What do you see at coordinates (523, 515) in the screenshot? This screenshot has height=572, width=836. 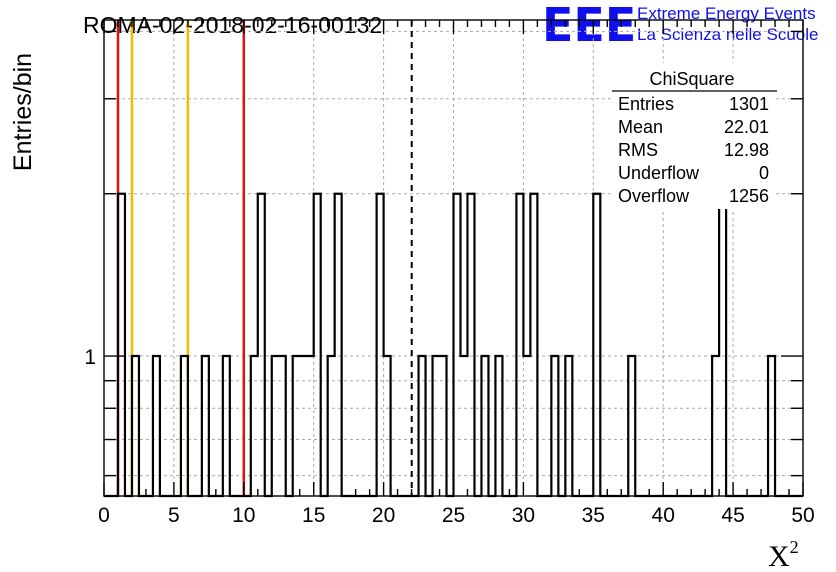 I see `x-tick-label: 30` at bounding box center [523, 515].